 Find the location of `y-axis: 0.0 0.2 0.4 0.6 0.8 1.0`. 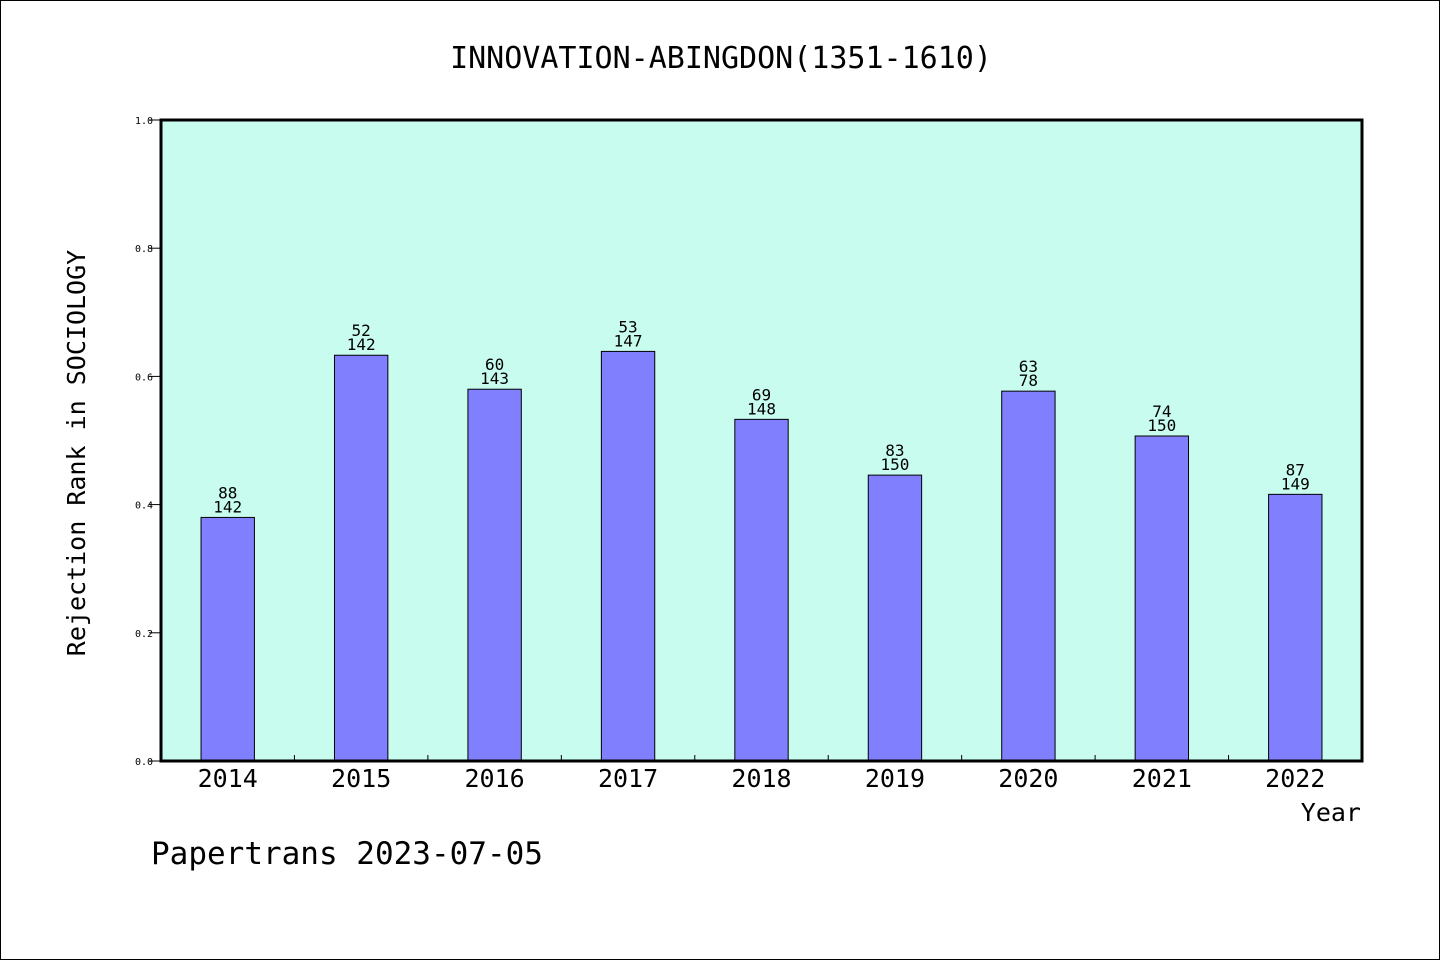

y-axis: 0.0 0.2 0.4 0.6 0.8 1.0 is located at coordinates (148, 442).